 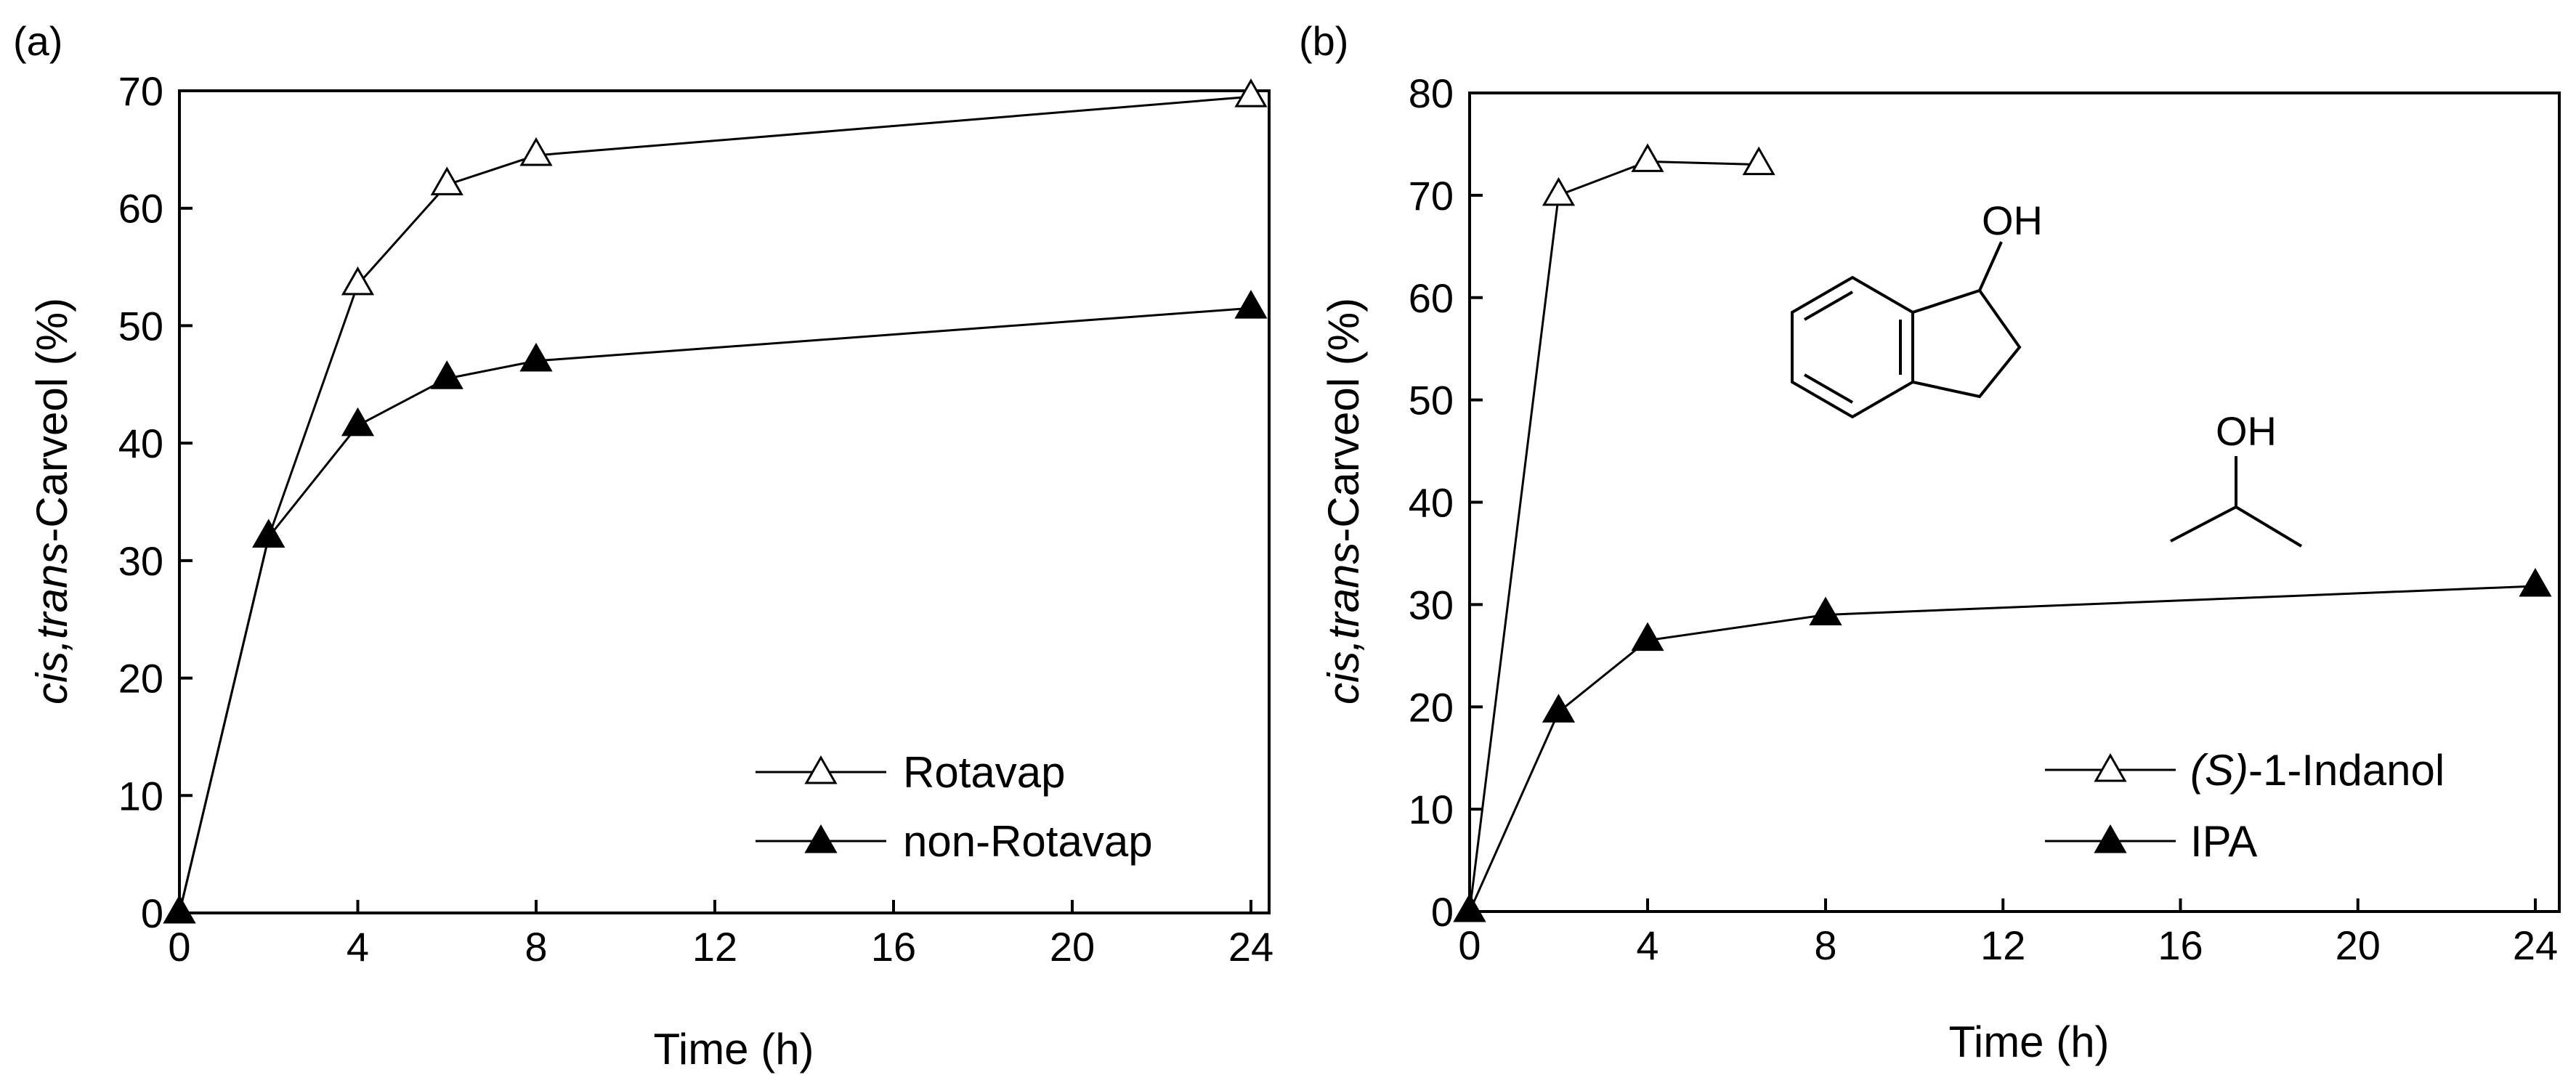 What do you see at coordinates (2012, 221) in the screenshot?
I see `indanol-oh-label: OH` at bounding box center [2012, 221].